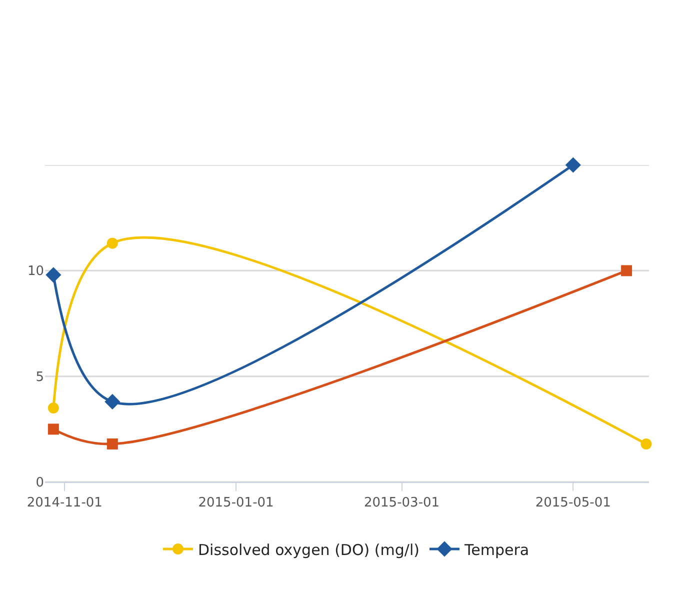  What do you see at coordinates (309, 549) in the screenshot?
I see `legend-label: Dissolved oxygen (DO) (mg/l)` at bounding box center [309, 549].